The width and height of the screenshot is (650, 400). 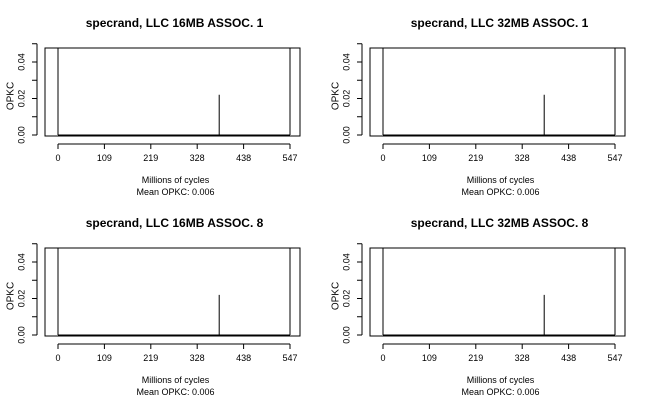 I want to click on chart-title: specrand, LLC 32MB ASSOC. 8, so click(x=500, y=223).